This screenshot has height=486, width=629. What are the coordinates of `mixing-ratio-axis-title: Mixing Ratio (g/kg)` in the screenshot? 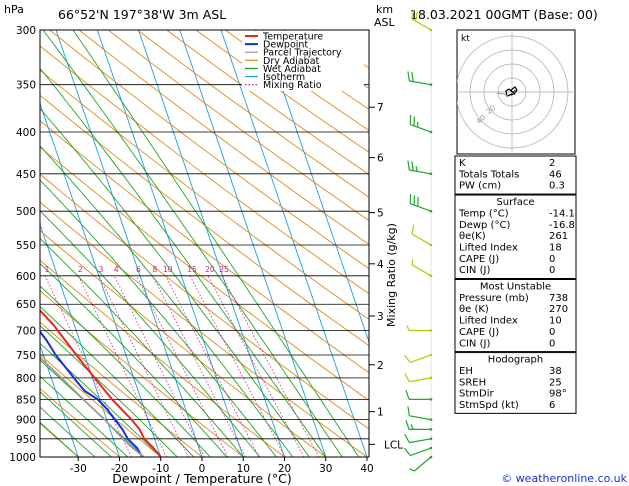 It's located at (391, 275).